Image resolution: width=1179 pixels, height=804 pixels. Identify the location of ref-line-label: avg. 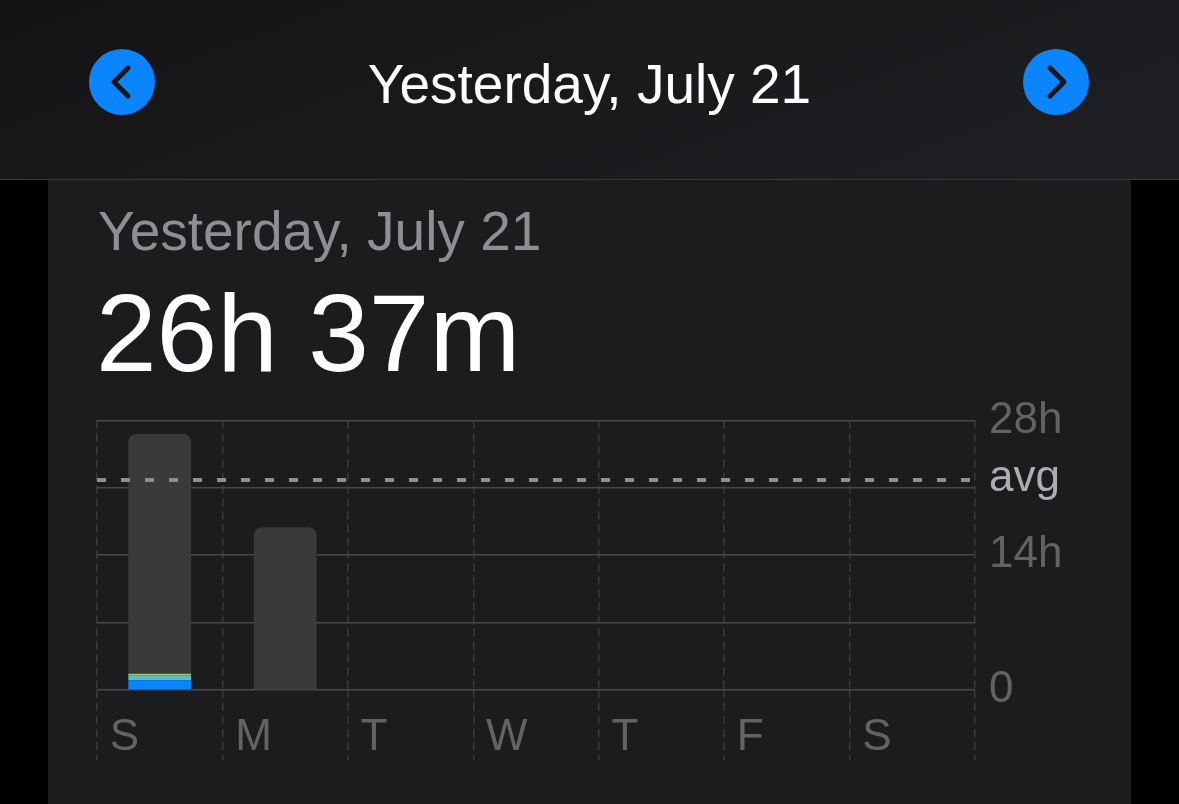
(1024, 476).